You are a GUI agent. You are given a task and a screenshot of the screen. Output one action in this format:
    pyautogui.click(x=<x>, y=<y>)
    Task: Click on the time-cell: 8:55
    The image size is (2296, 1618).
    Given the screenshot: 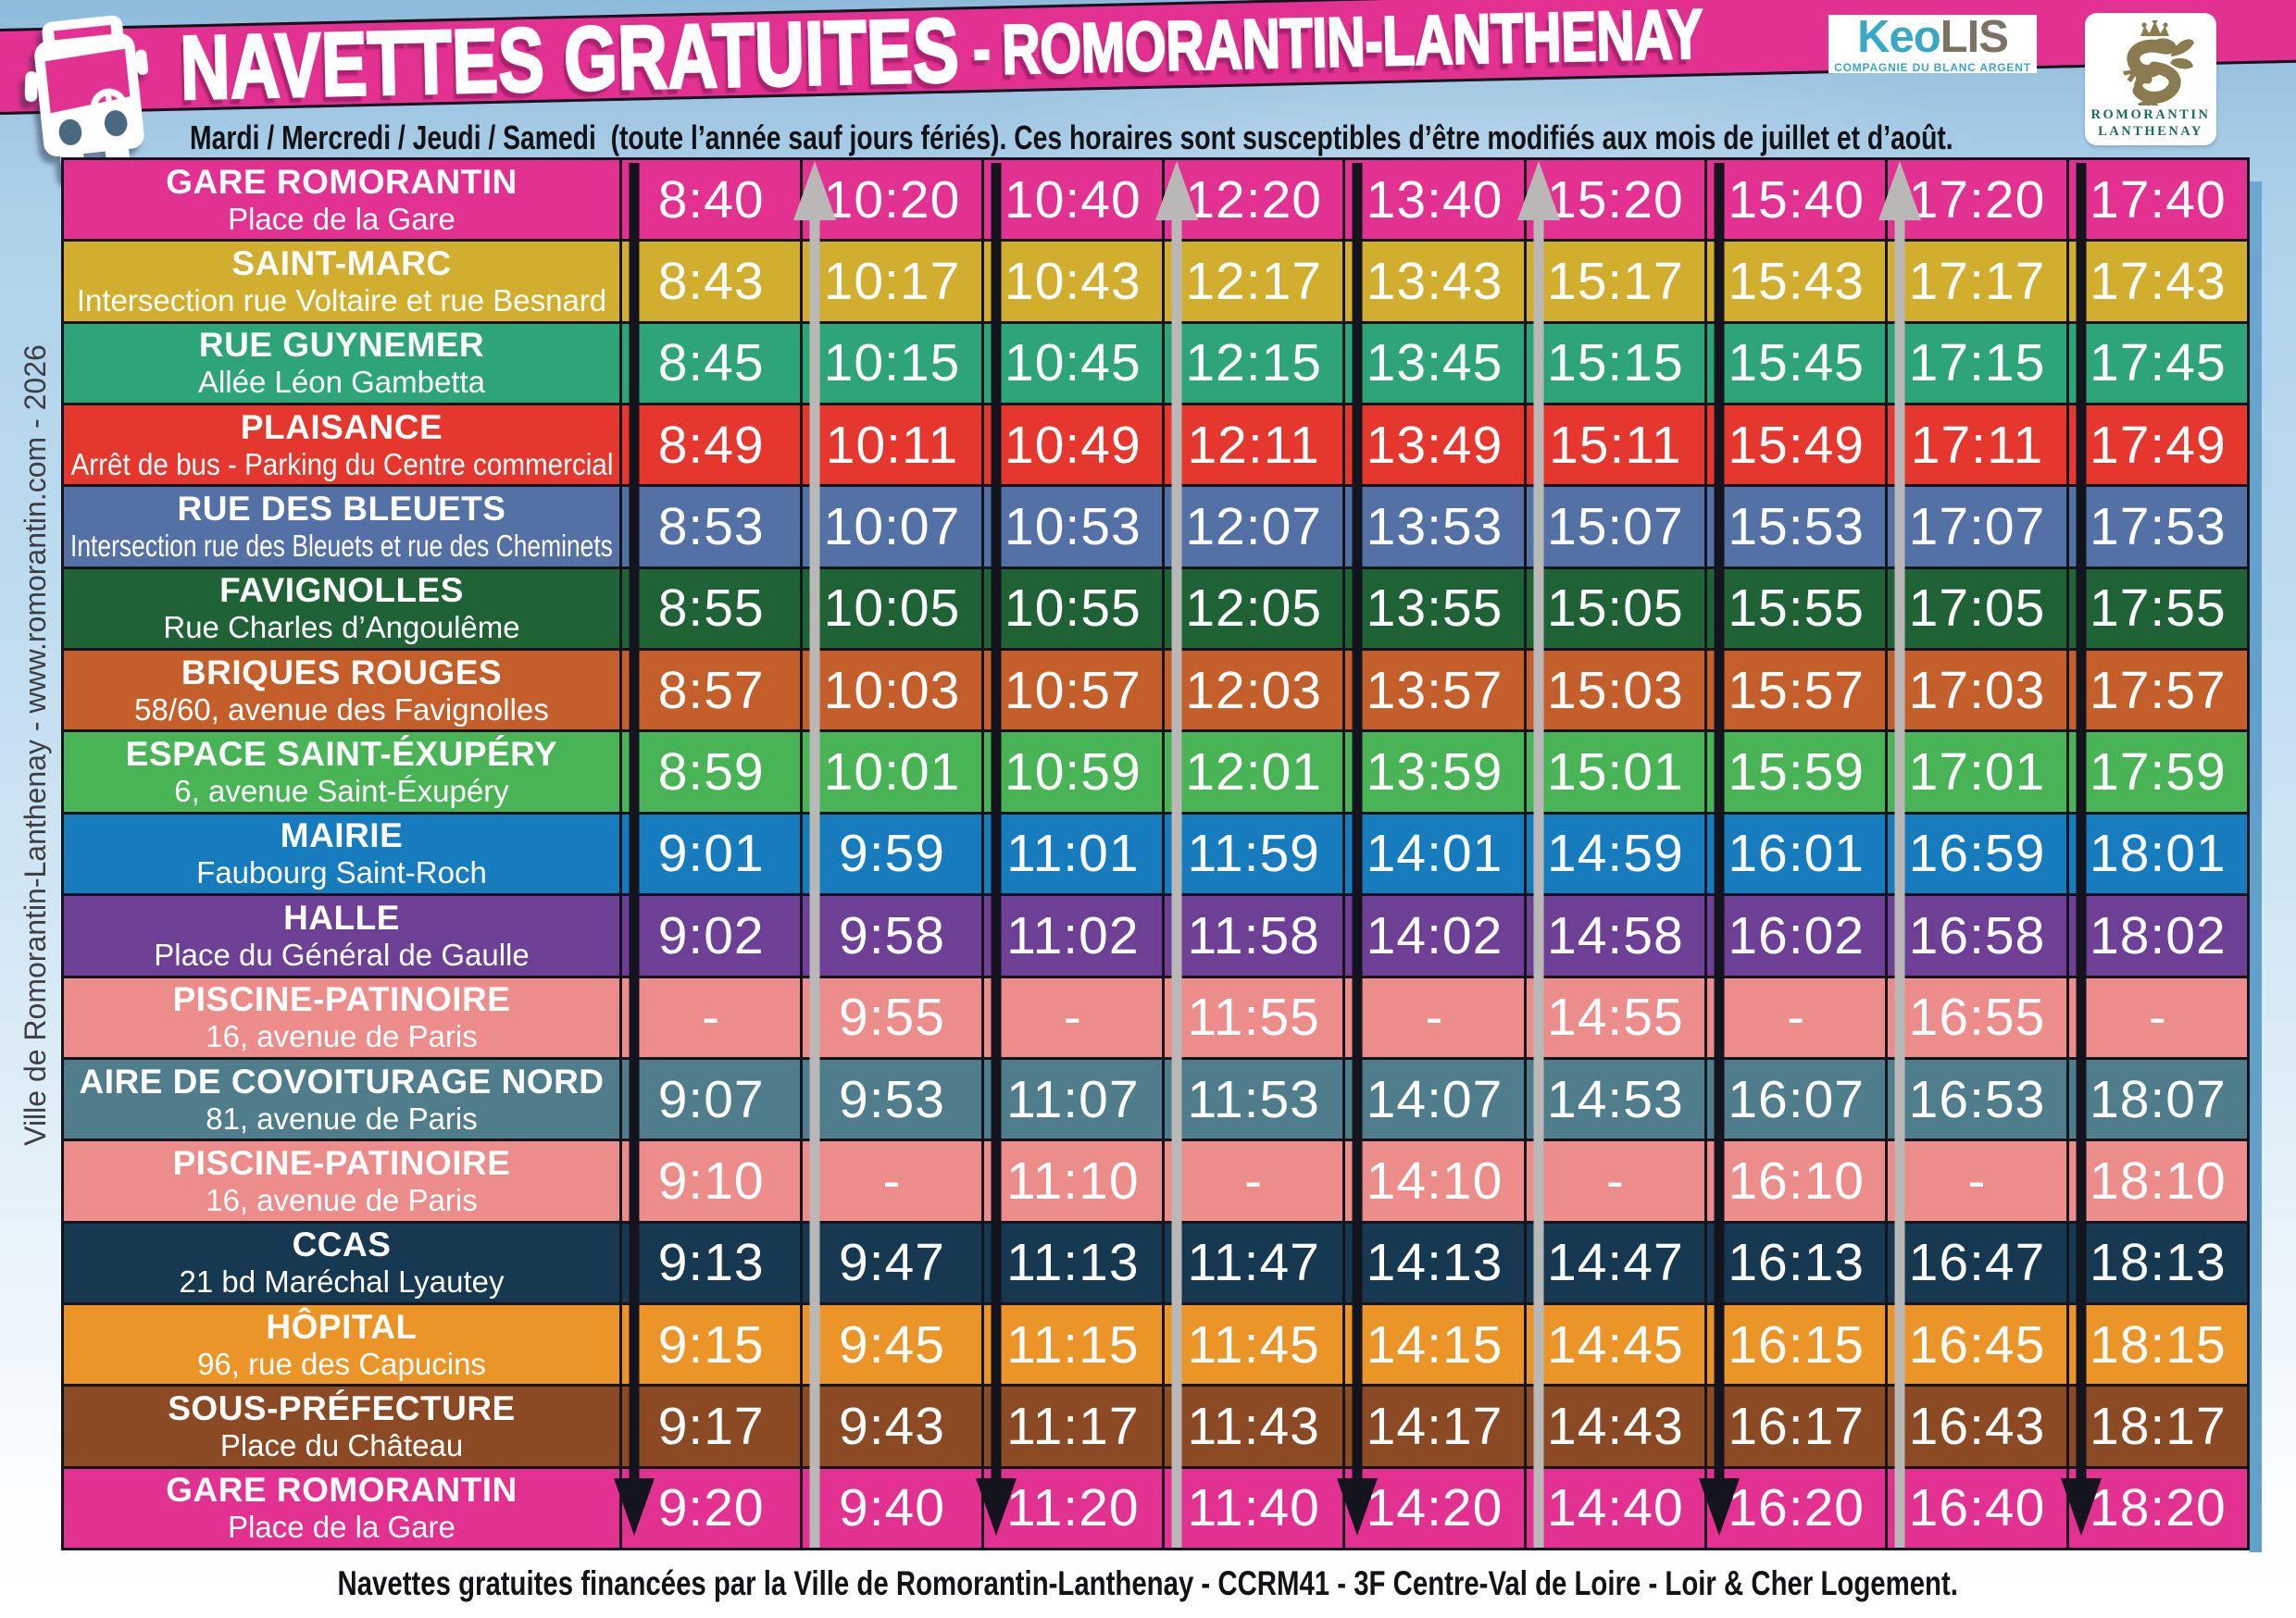 What is the action you would take?
    pyautogui.click(x=711, y=608)
    